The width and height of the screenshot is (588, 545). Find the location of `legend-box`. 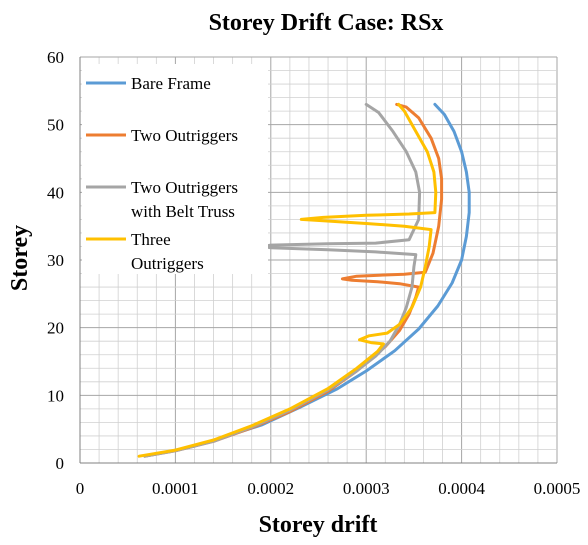

legend-box is located at coordinates (175, 169).